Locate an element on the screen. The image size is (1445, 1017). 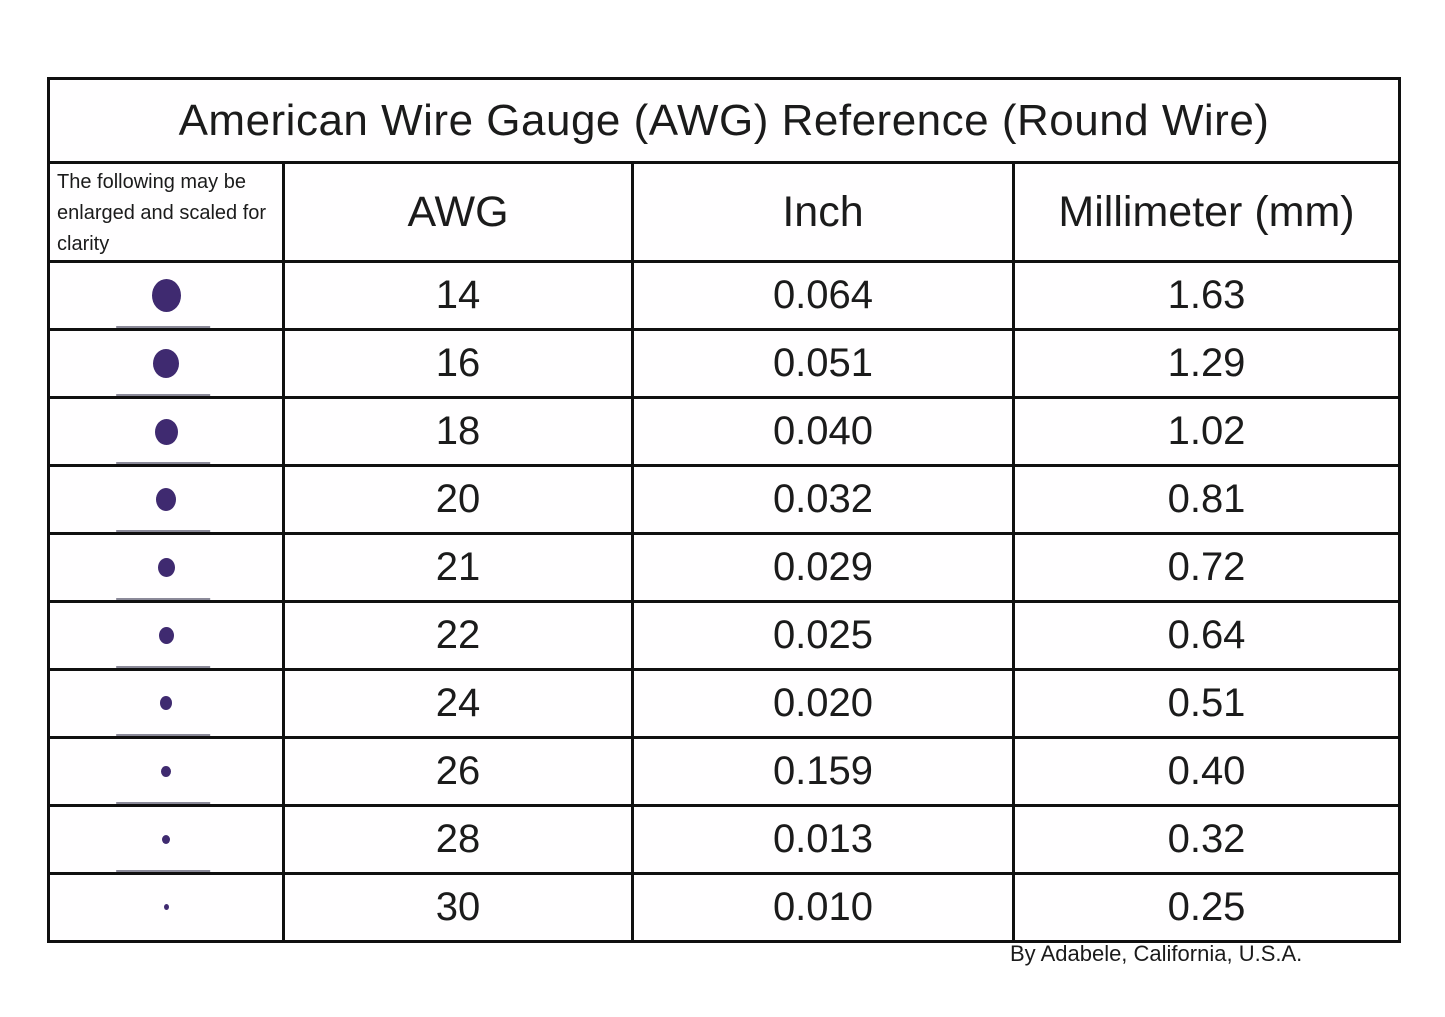
table-row: 30 0.010 0.25 is located at coordinates (724, 907).